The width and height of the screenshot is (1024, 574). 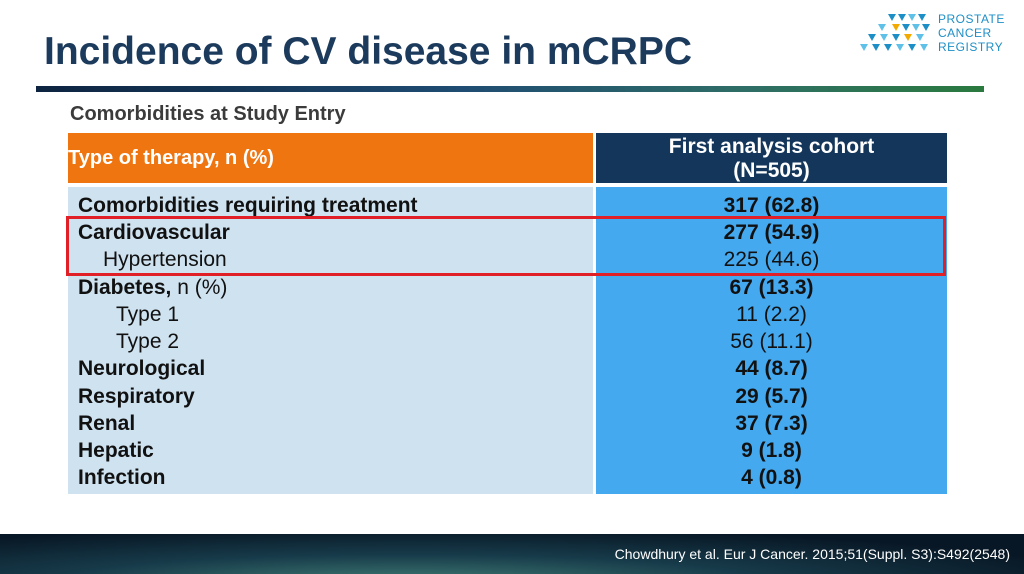 I want to click on row-value-type-2: 56 (11.1), so click(x=771, y=341).